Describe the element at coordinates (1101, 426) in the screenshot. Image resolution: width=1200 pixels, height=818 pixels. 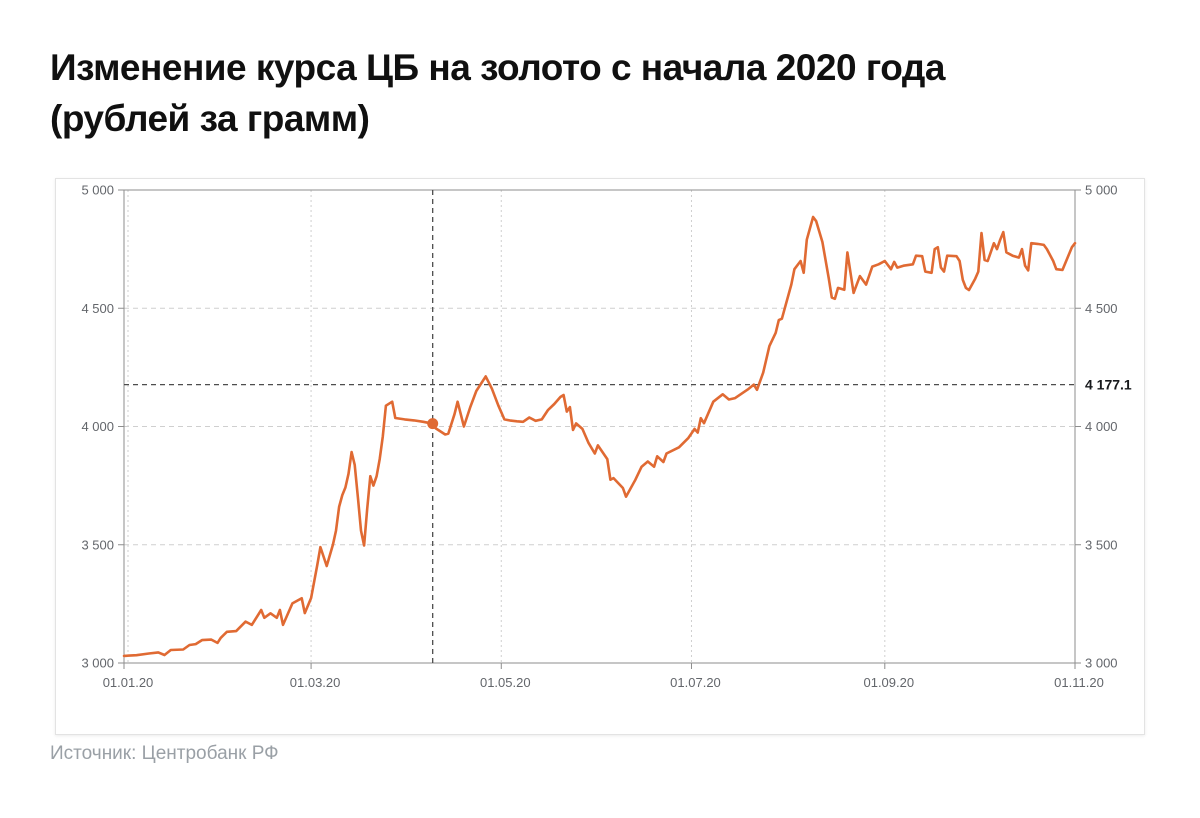
I see `y-axis-label-right: 4 000` at that location.